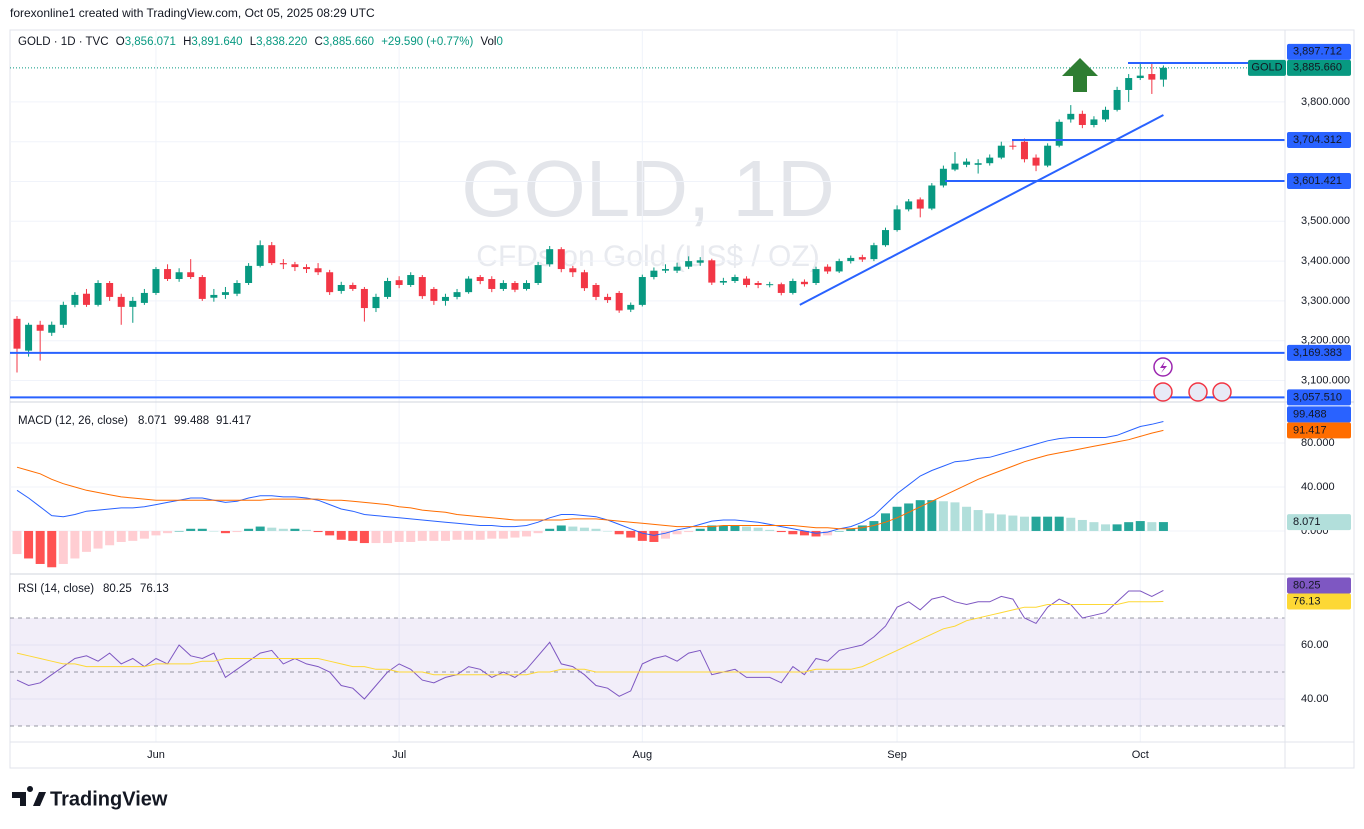  Describe the element at coordinates (233, 421) in the screenshot. I see `legend-value: 91.417` at that location.